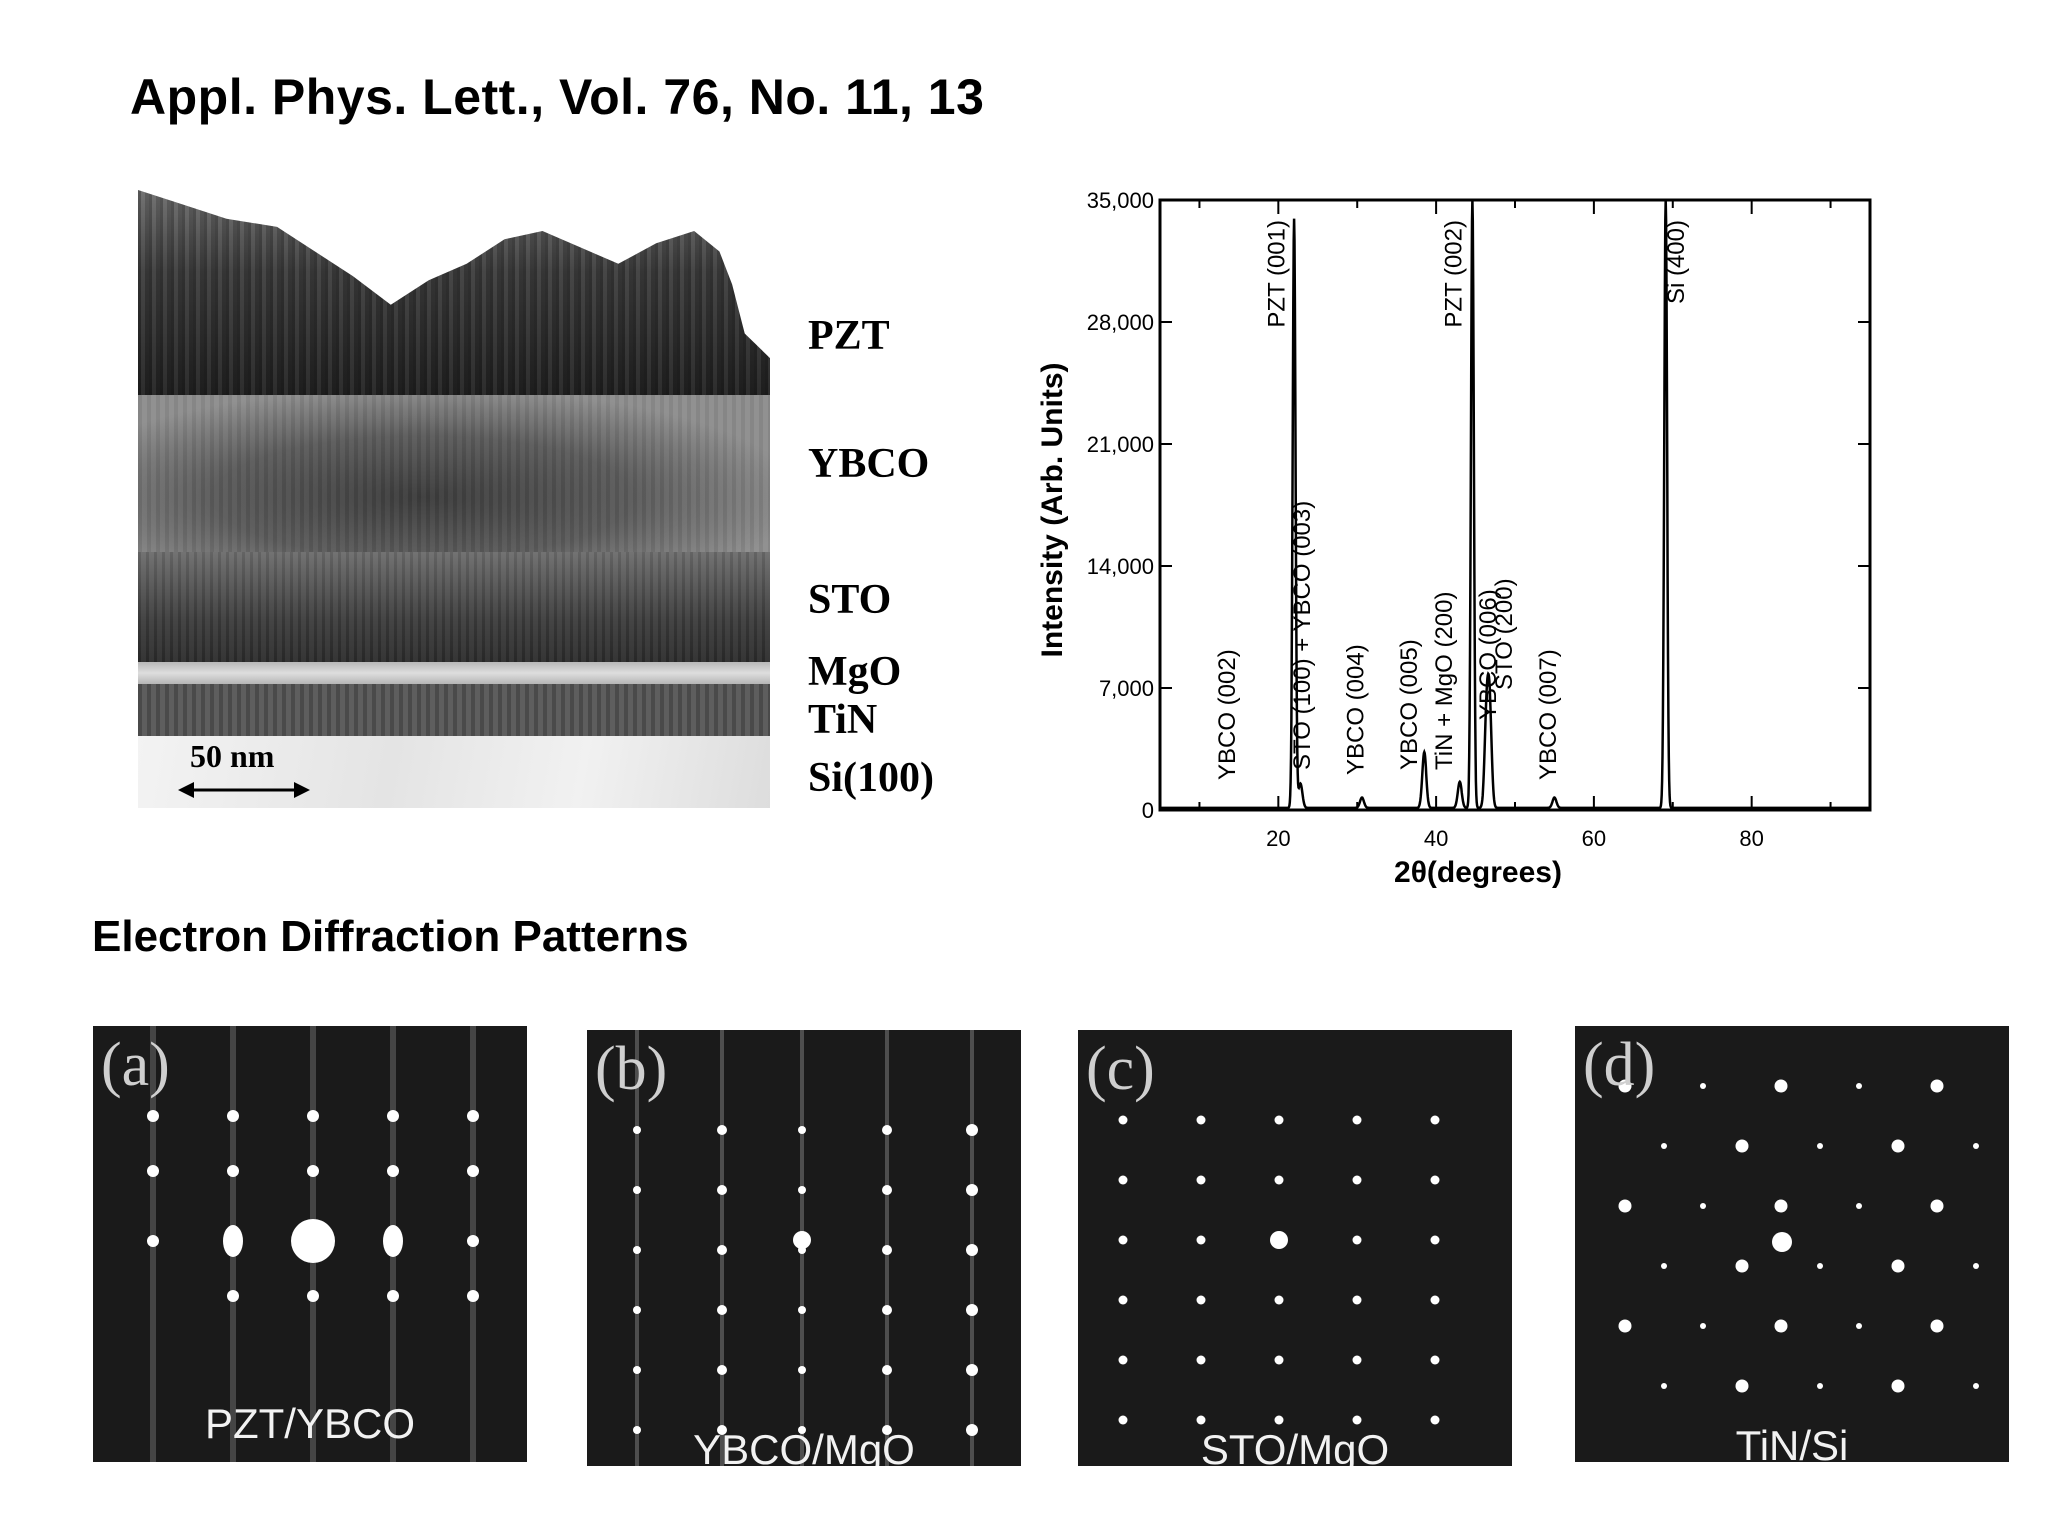 The width and height of the screenshot is (2048, 1536). I want to click on chart-trace, so click(1515, 504).